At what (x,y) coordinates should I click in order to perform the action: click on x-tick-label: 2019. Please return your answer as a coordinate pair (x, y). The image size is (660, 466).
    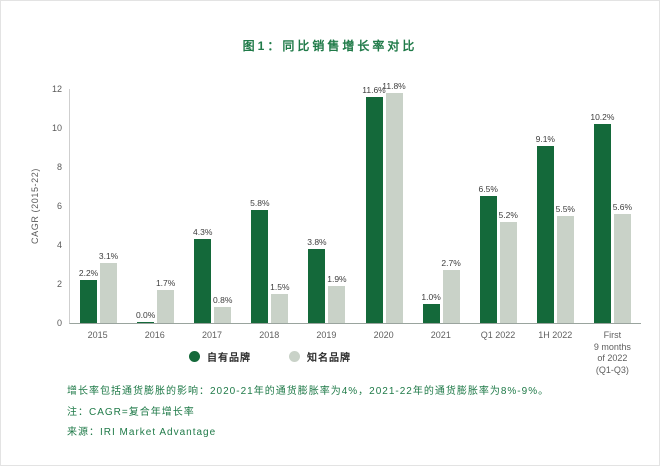
    Looking at the image, I should click on (326, 335).